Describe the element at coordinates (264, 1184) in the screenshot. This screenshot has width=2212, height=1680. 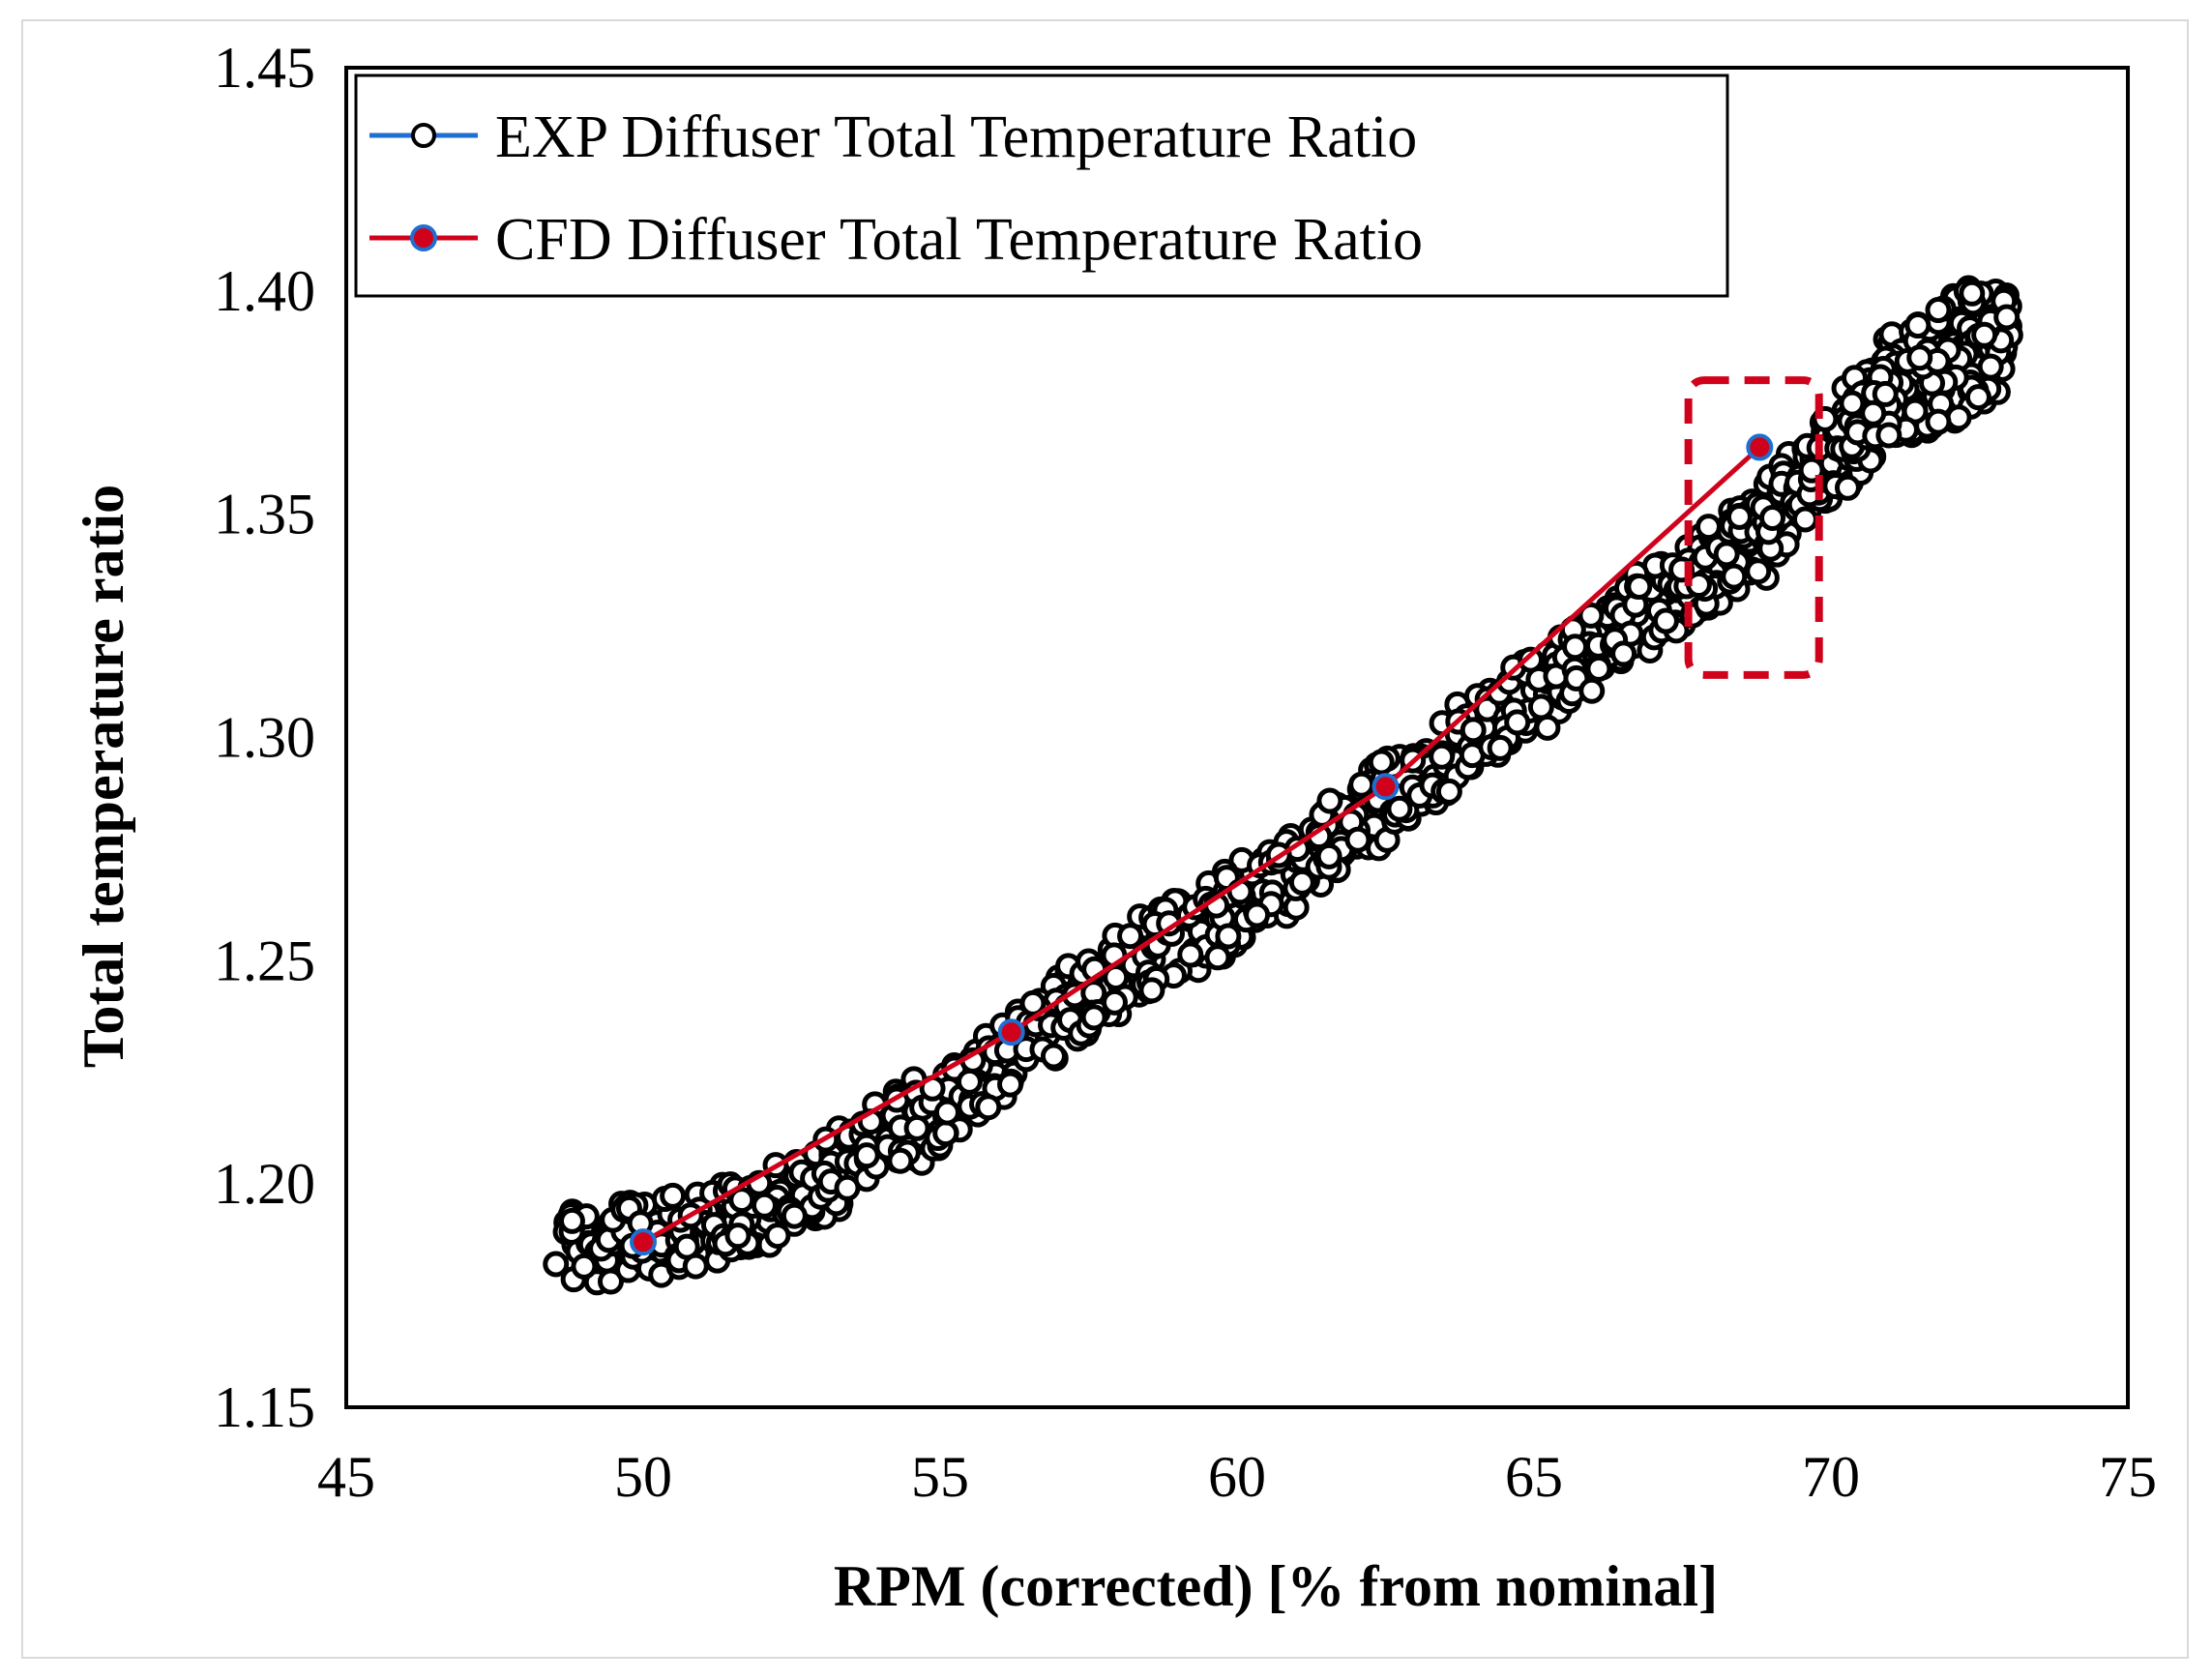
I see `y-tick-label: 1.20` at that location.